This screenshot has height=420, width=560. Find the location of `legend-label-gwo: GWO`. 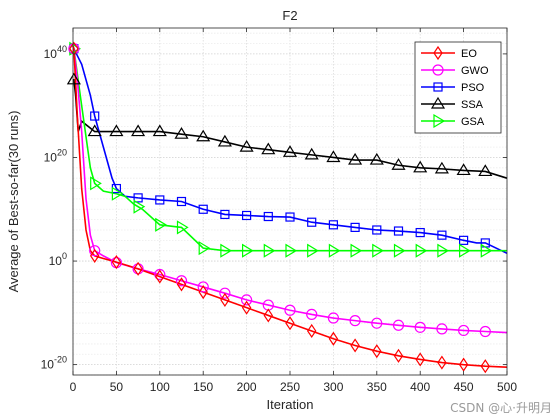

legend-label-gwo: GWO is located at coordinates (475, 71).